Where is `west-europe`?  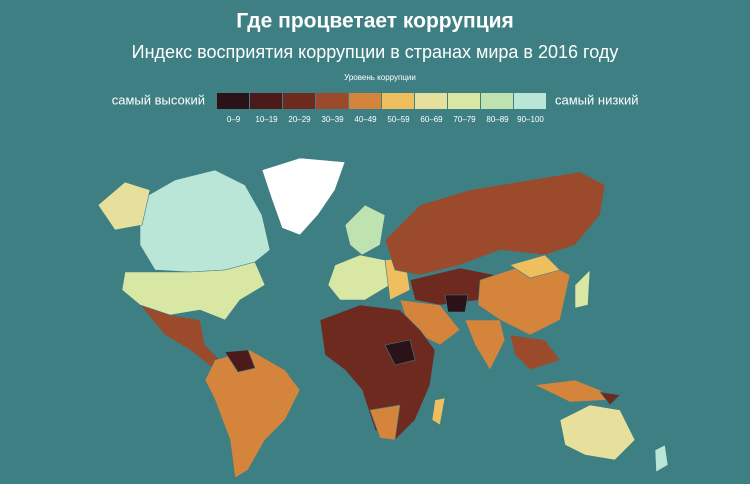
west-europe is located at coordinates (359, 277).